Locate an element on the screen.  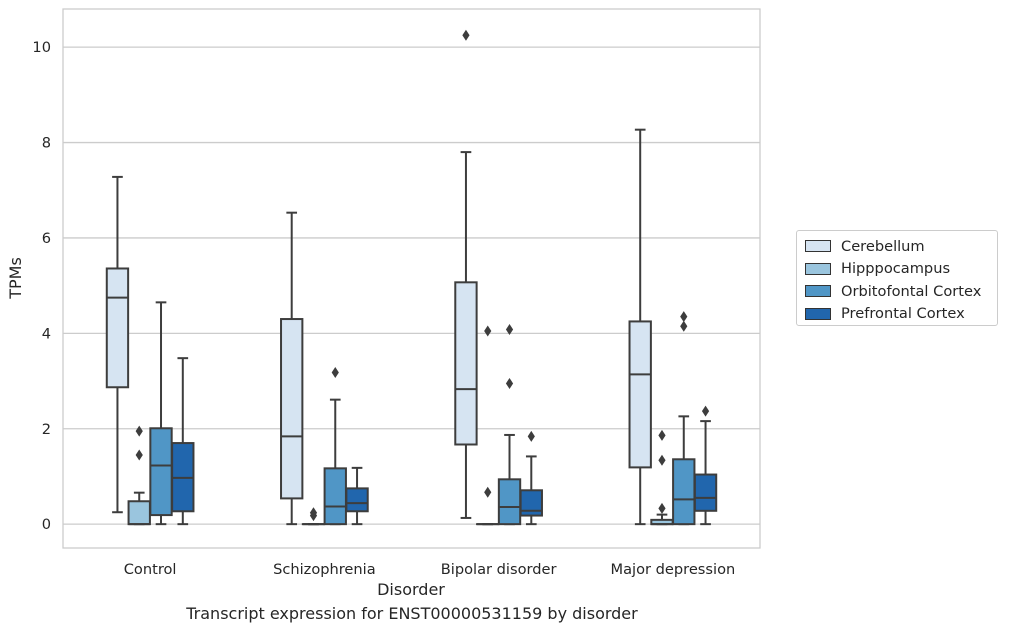
legend-label: Prefrontal Cortex is located at coordinates (903, 314).